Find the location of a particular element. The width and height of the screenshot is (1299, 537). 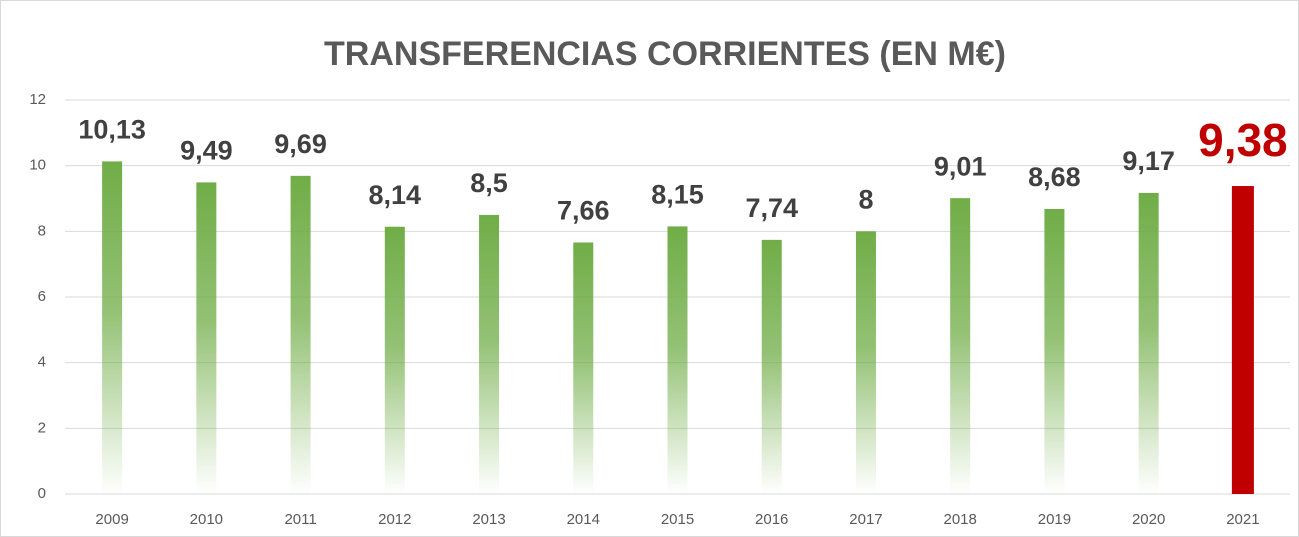

data-label: 9,49 is located at coordinates (206, 151).